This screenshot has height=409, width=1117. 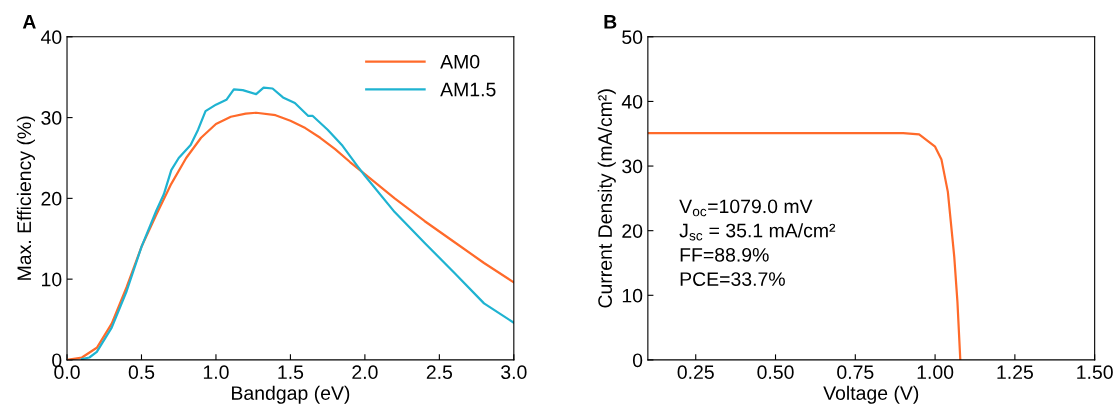 What do you see at coordinates (757, 232) in the screenshot?
I see `annotation: J$_{sc}$ = 35.1 mA/cm²` at bounding box center [757, 232].